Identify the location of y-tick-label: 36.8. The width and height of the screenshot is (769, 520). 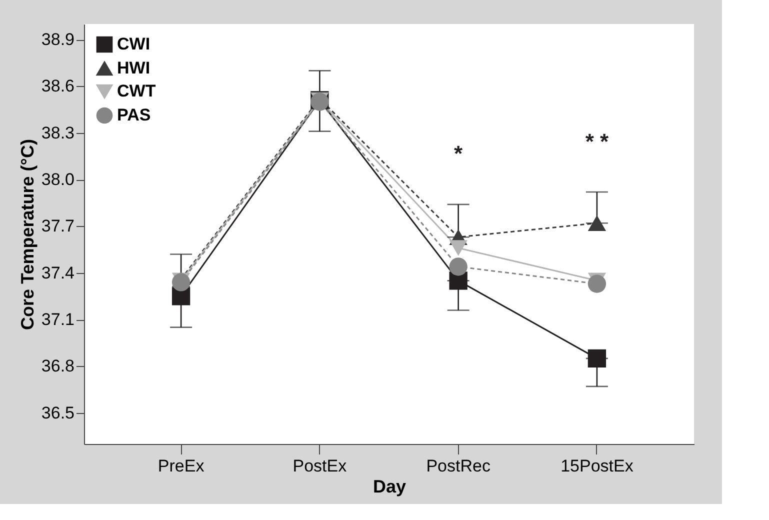
(57, 366).